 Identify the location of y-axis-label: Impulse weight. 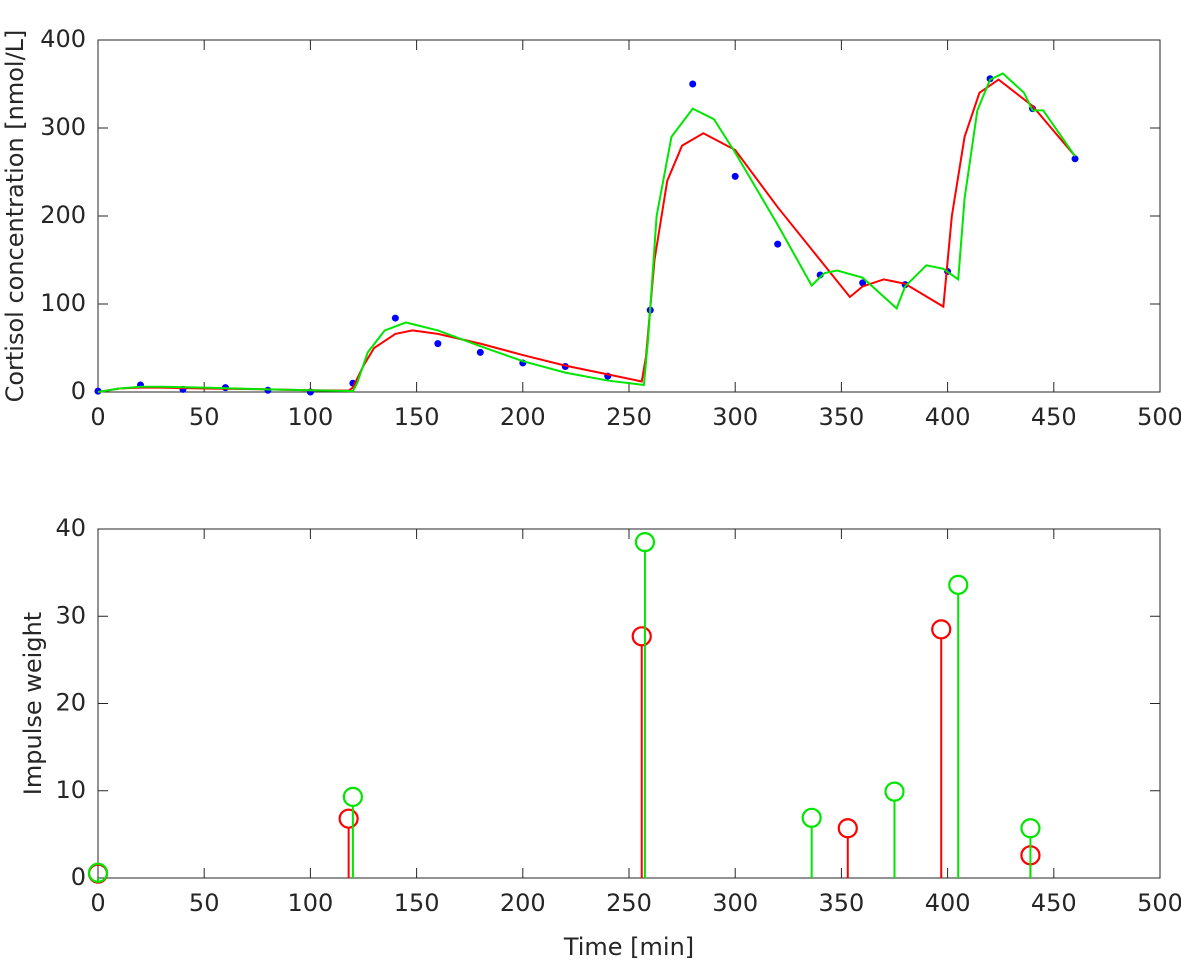
(33, 703).